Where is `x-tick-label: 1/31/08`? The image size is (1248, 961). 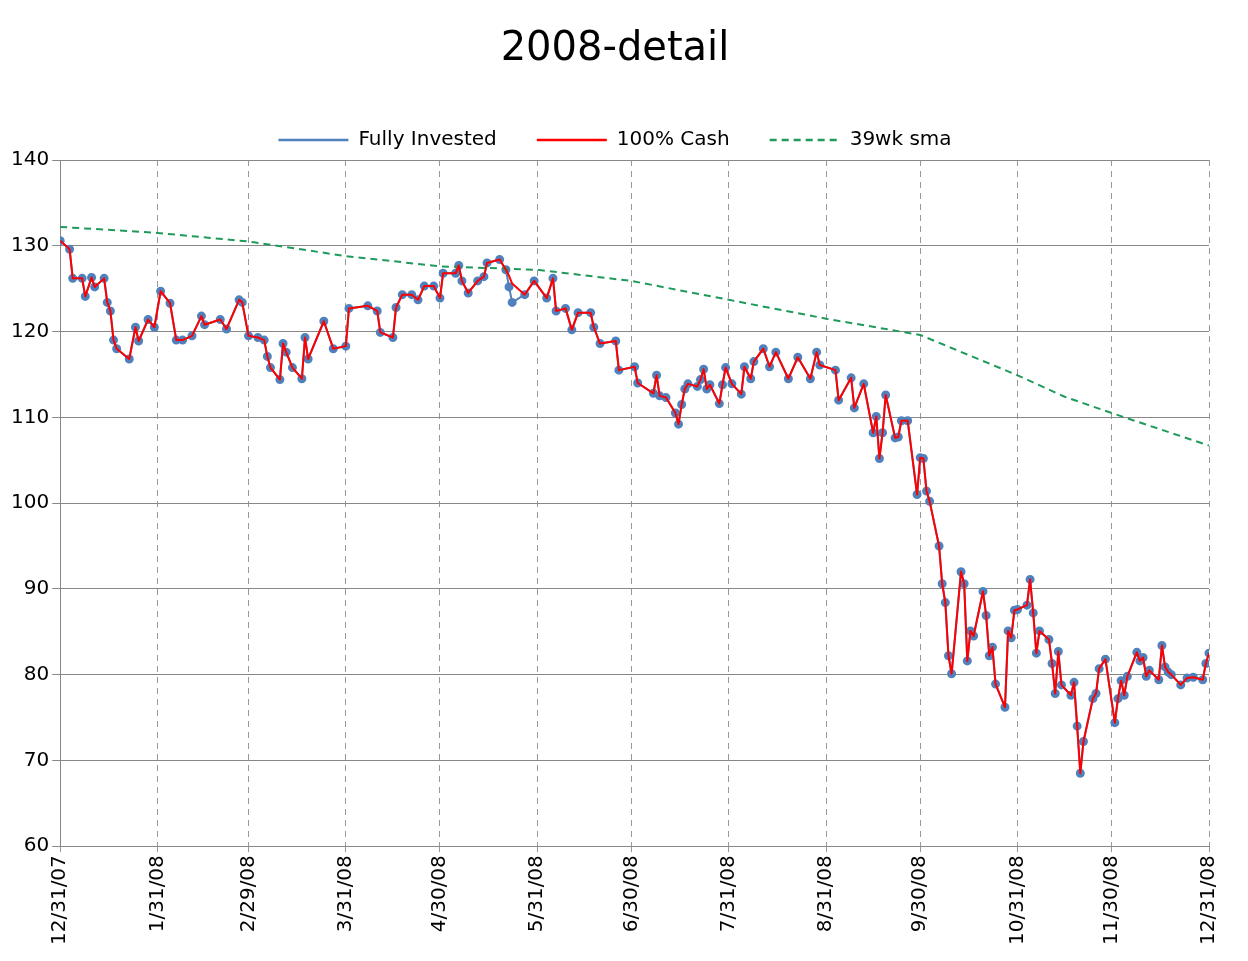 x-tick-label: 1/31/08 is located at coordinates (155, 894).